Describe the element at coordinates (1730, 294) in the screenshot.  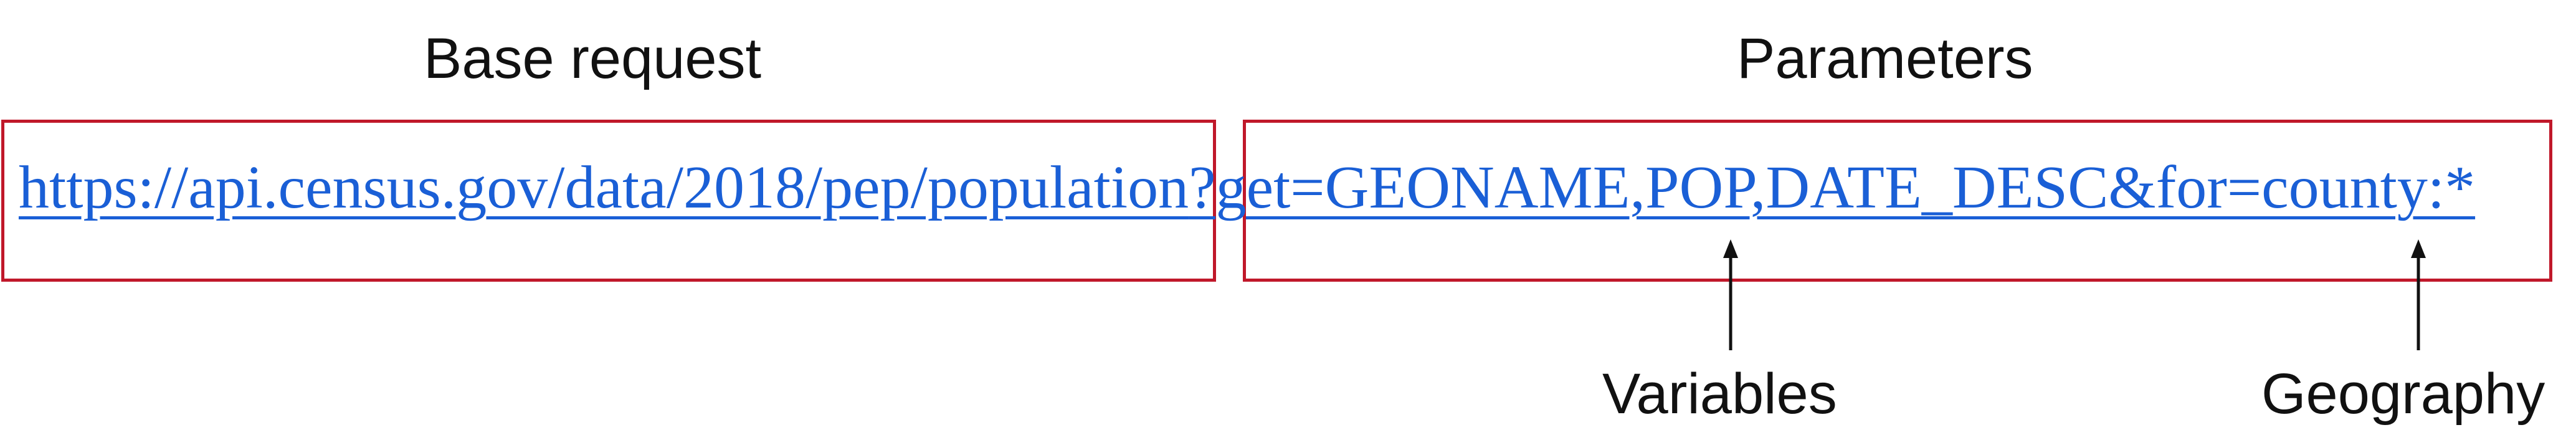
I see `variables-arrow-icon` at that location.